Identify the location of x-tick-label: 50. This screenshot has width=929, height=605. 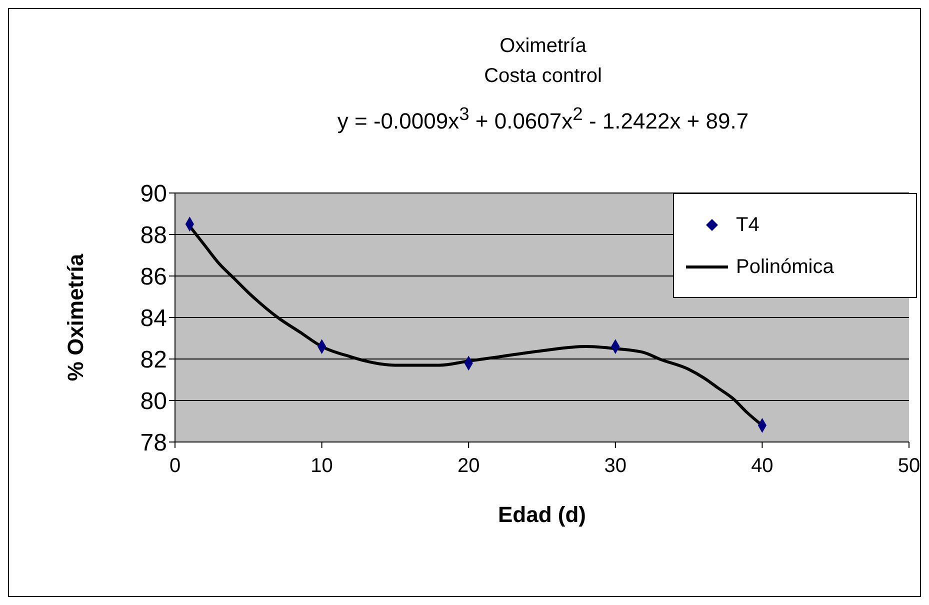
(909, 466).